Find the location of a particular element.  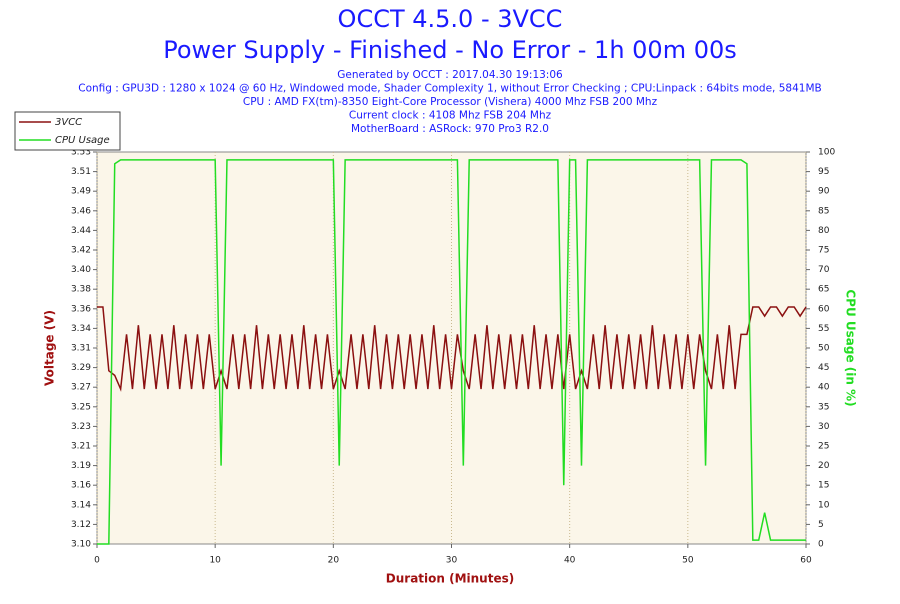

y2-tick-label: 15 is located at coordinates (823, 486).